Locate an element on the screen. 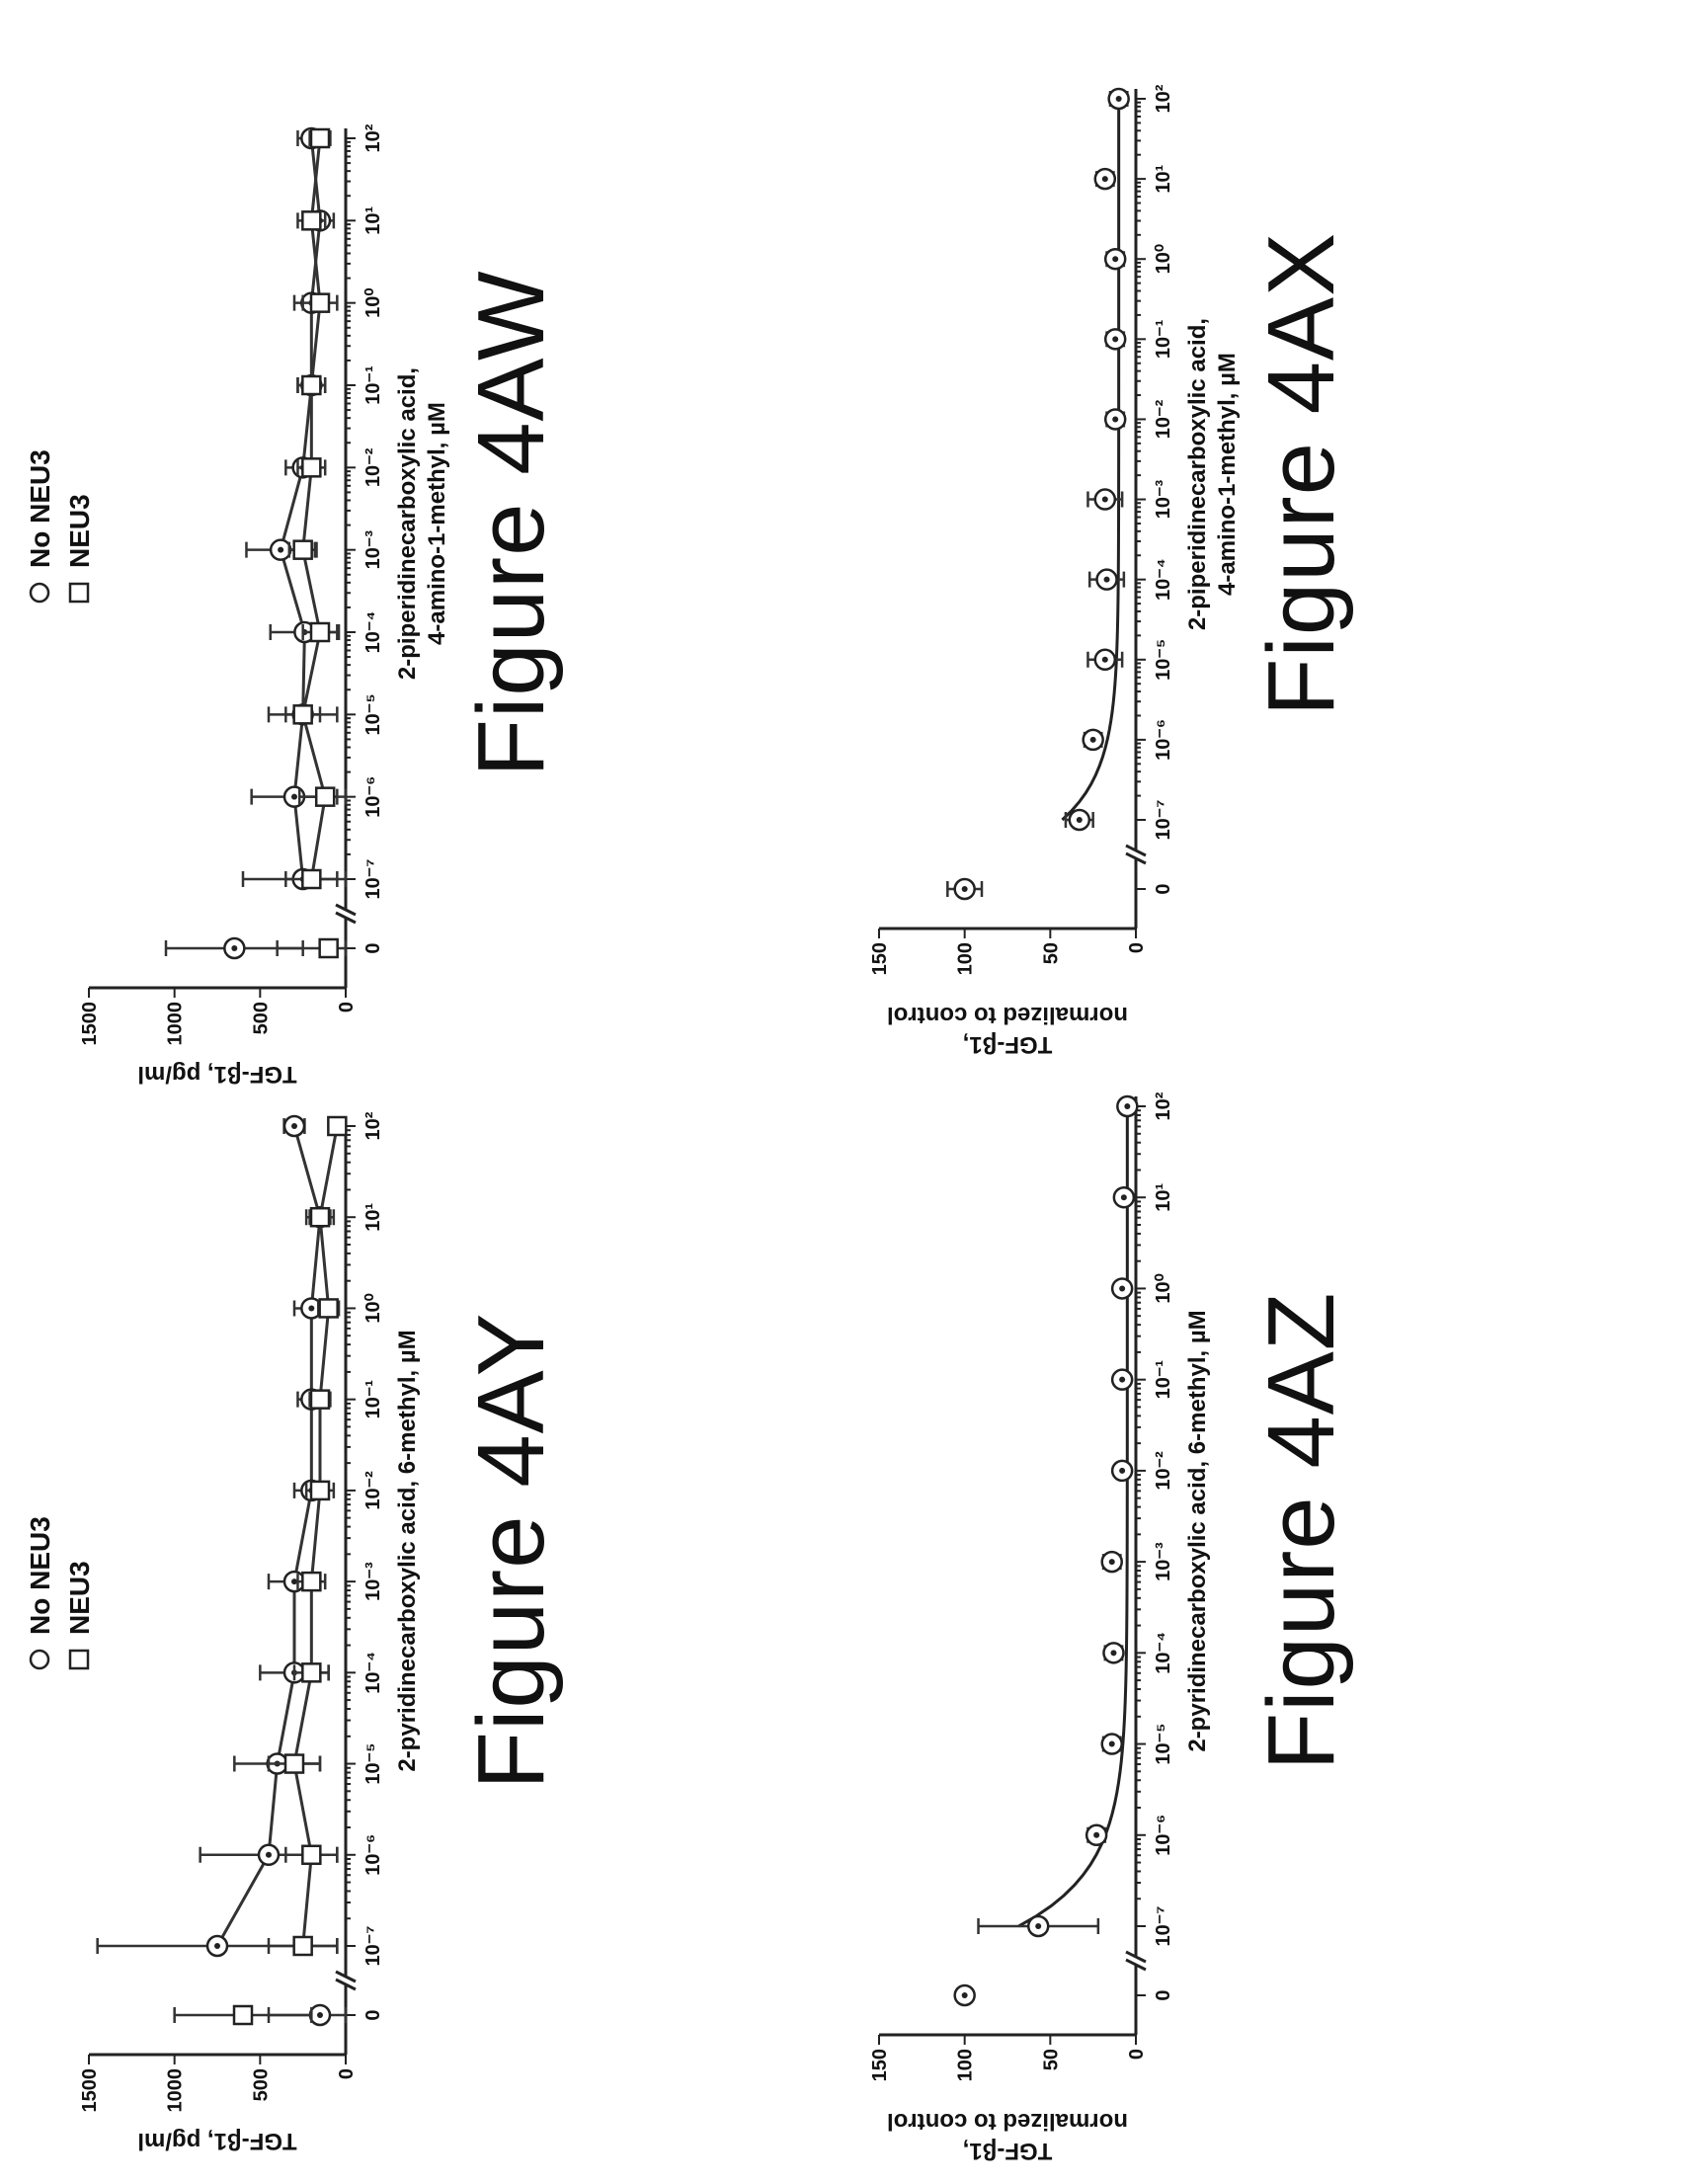  y-tick-label: 50 is located at coordinates (1051, 953).